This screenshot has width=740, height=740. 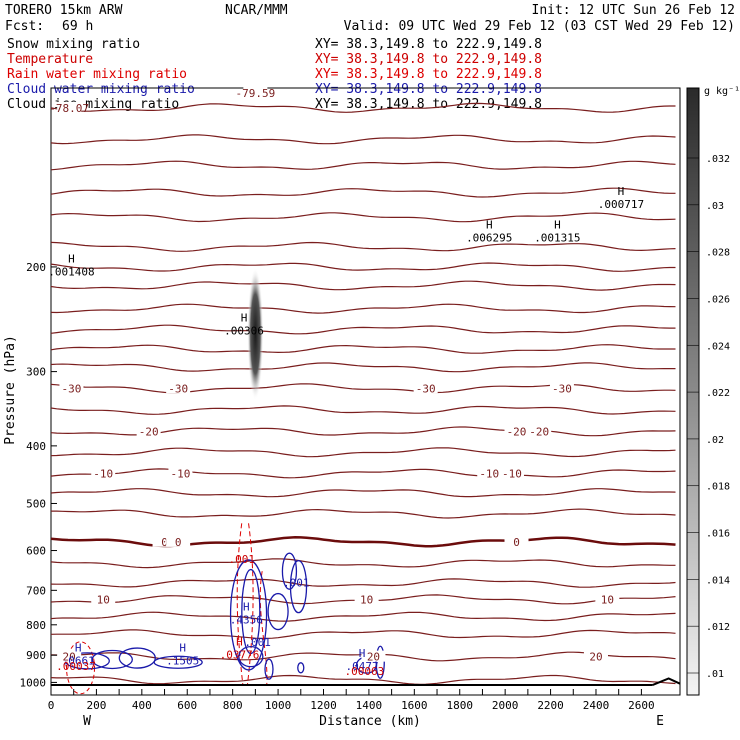 What do you see at coordinates (50, 59) in the screenshot?
I see `field-name: Temperature` at bounding box center [50, 59].